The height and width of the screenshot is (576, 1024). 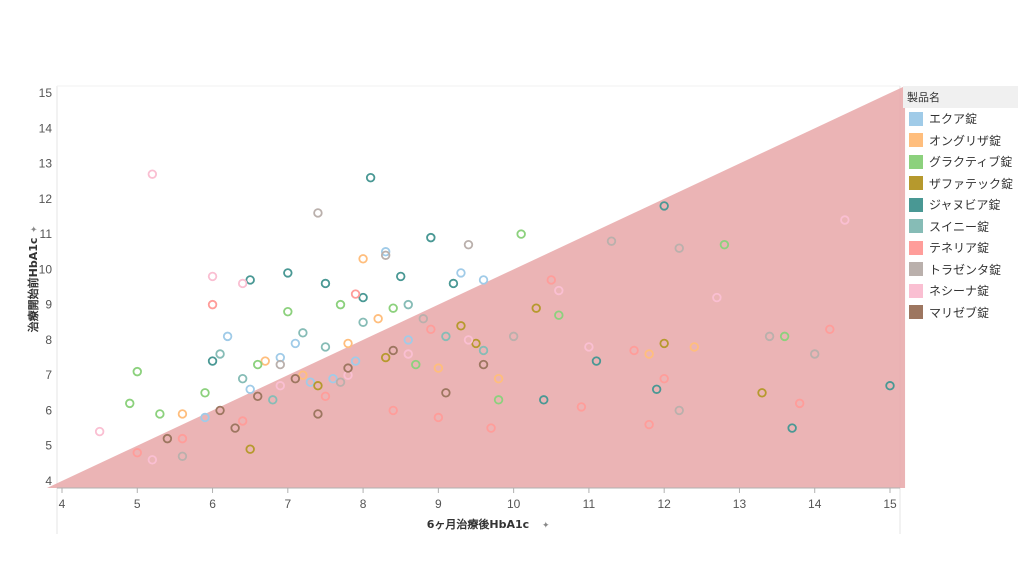 What do you see at coordinates (960, 313) in the screenshot?
I see `legend-item: マリゼブ錠` at bounding box center [960, 313].